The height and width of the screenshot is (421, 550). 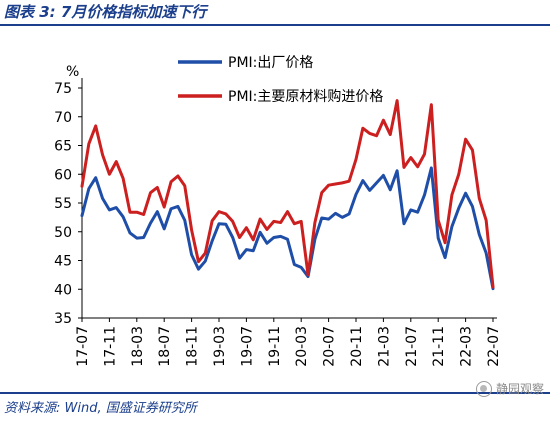 What do you see at coordinates (220, 346) in the screenshot?
I see `x-tick-label: 19-03` at bounding box center [220, 346].